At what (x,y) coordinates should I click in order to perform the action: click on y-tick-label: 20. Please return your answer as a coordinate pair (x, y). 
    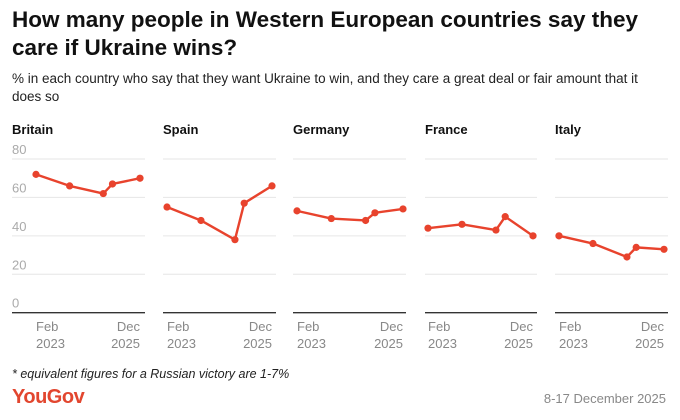
    Looking at the image, I should click on (19, 264).